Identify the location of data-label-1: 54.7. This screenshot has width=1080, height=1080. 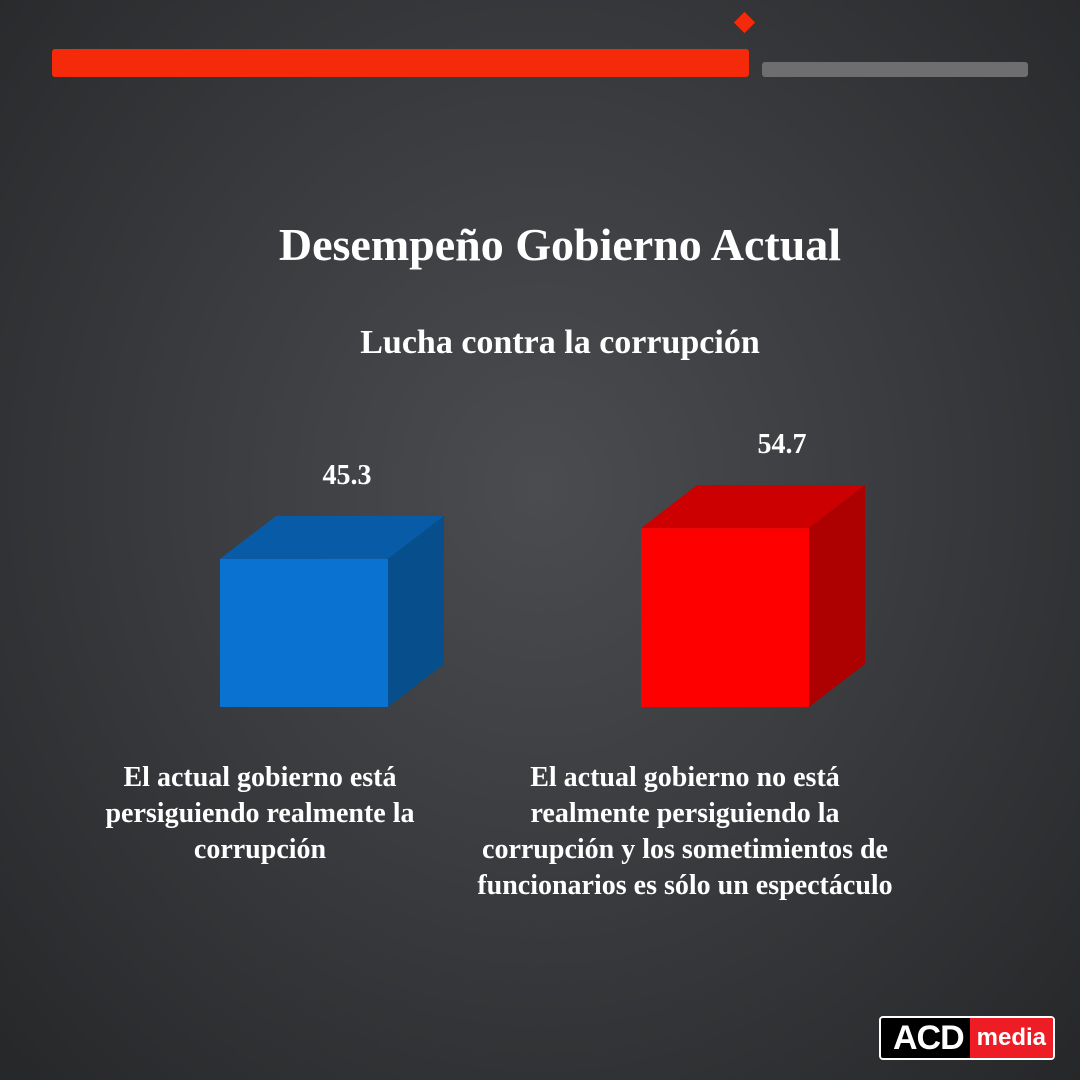
(782, 444).